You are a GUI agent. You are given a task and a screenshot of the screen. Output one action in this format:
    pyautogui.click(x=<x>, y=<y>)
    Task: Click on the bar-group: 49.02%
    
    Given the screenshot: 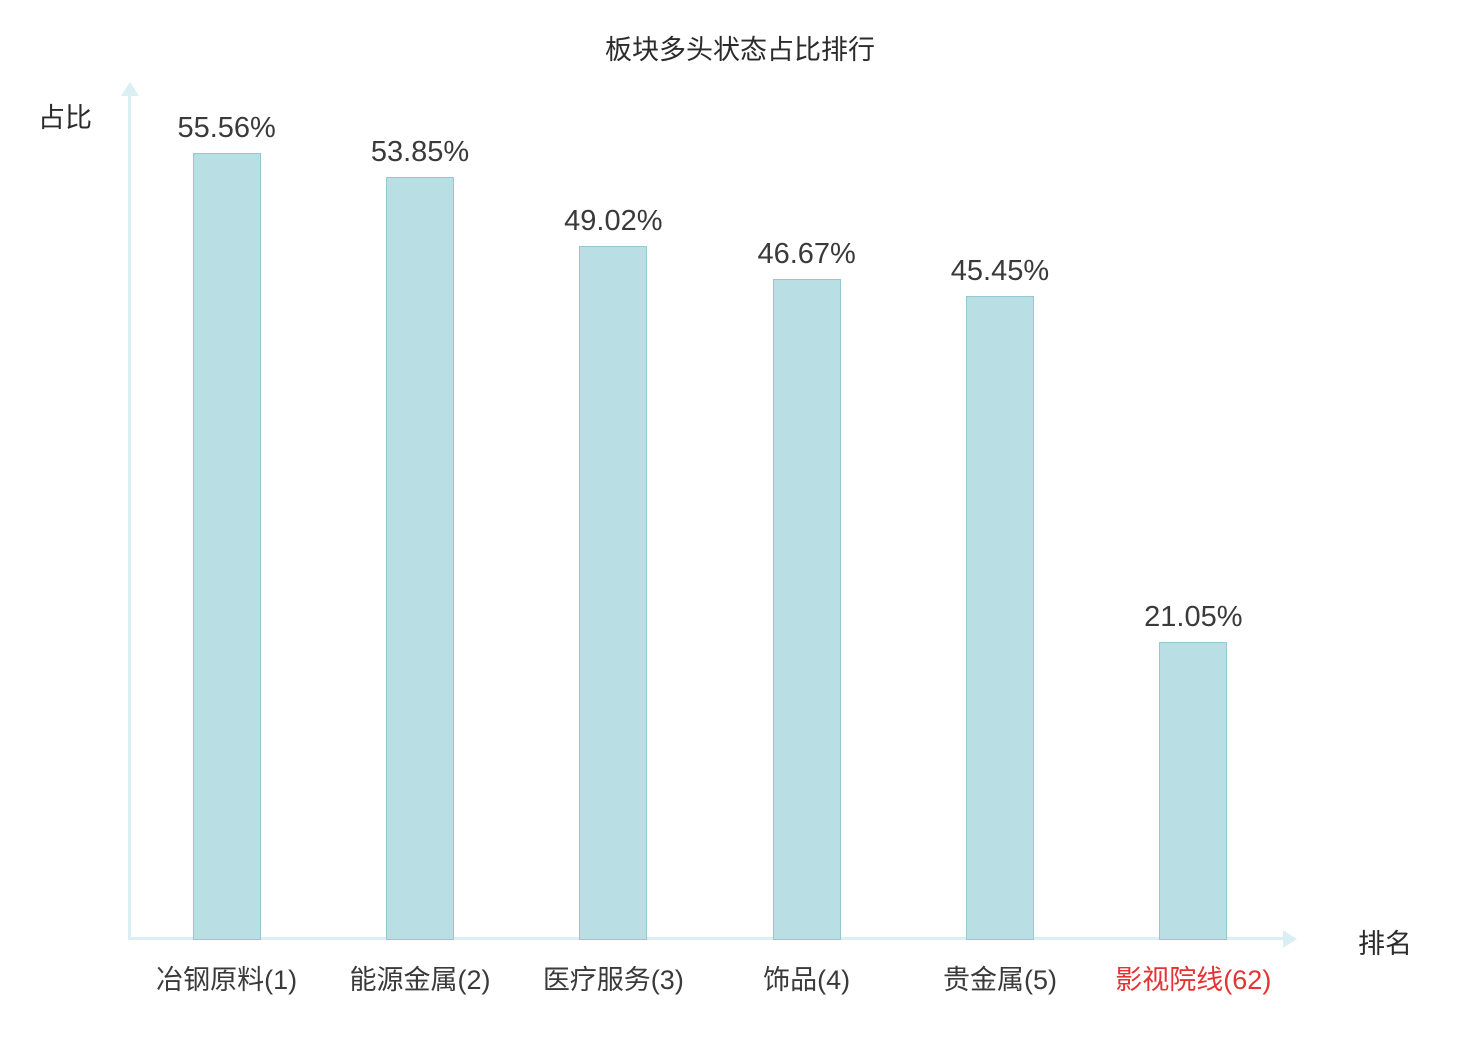 What is the action you would take?
    pyautogui.click(x=613, y=515)
    